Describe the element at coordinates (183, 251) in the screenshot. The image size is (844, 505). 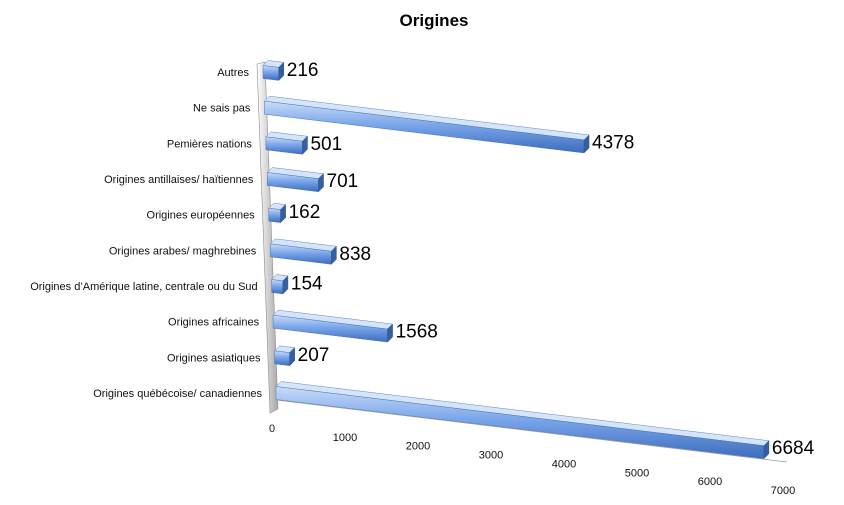
I see `category-label: Origines arabes/ maghrebines` at that location.